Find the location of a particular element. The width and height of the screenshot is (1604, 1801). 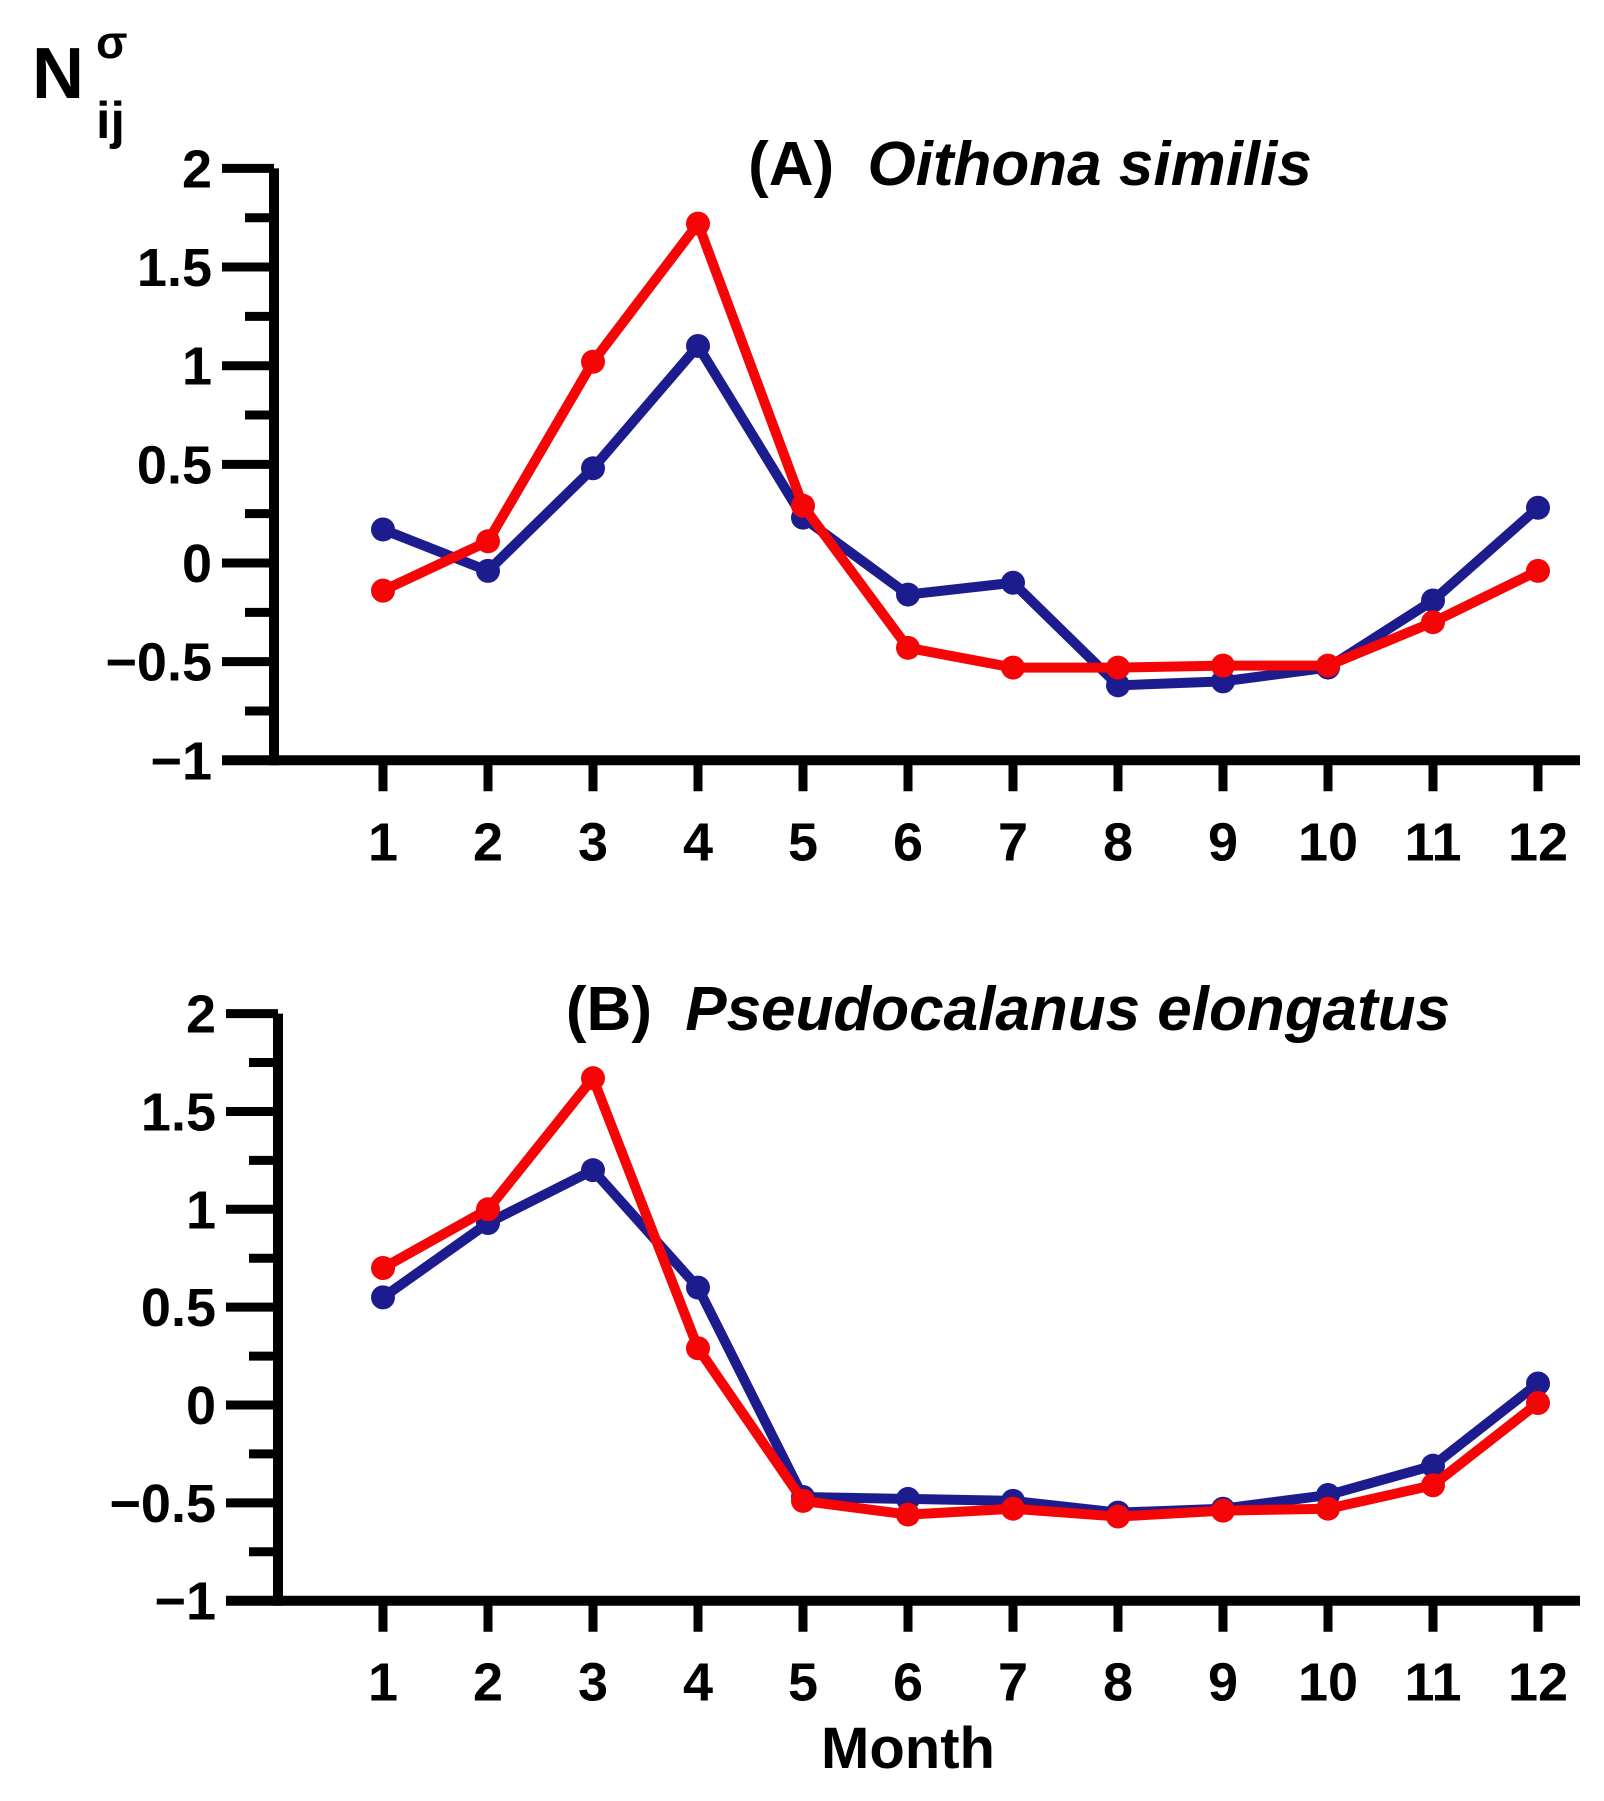

y-axis-symbol: N σ ij is located at coordinates (79, 83).